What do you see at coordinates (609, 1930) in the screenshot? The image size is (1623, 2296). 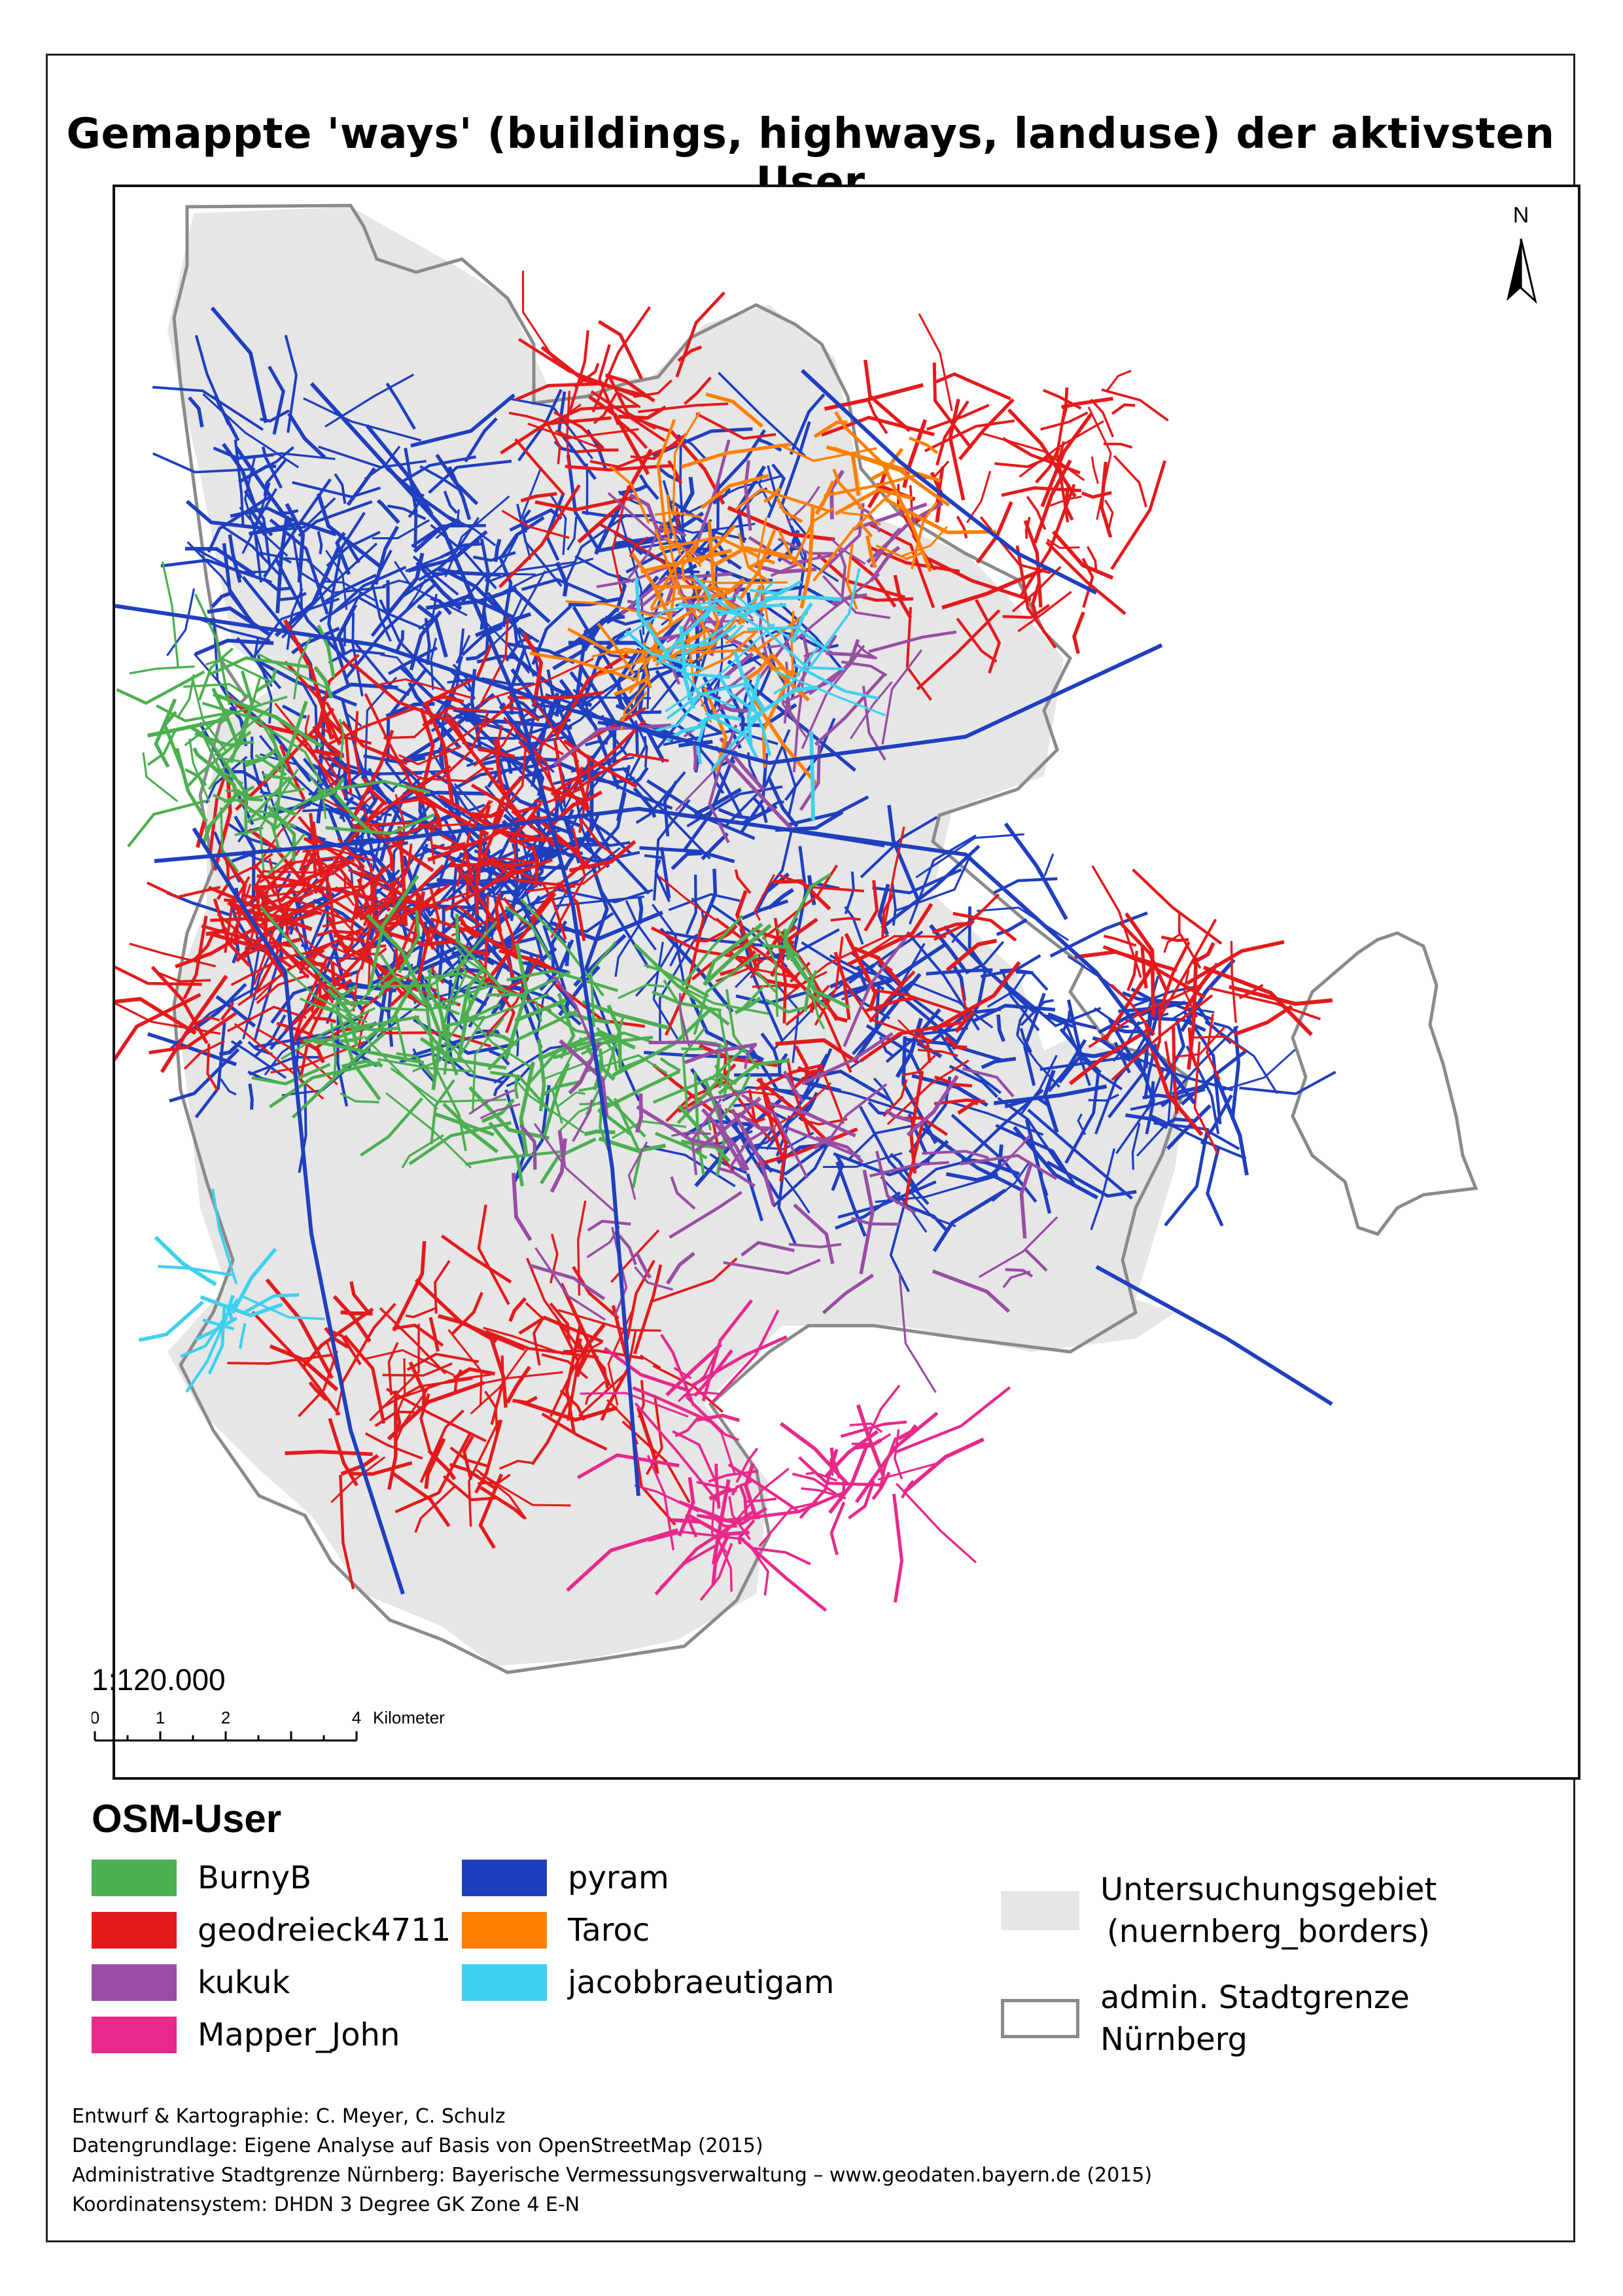 I see `legend-label: Taroc` at bounding box center [609, 1930].